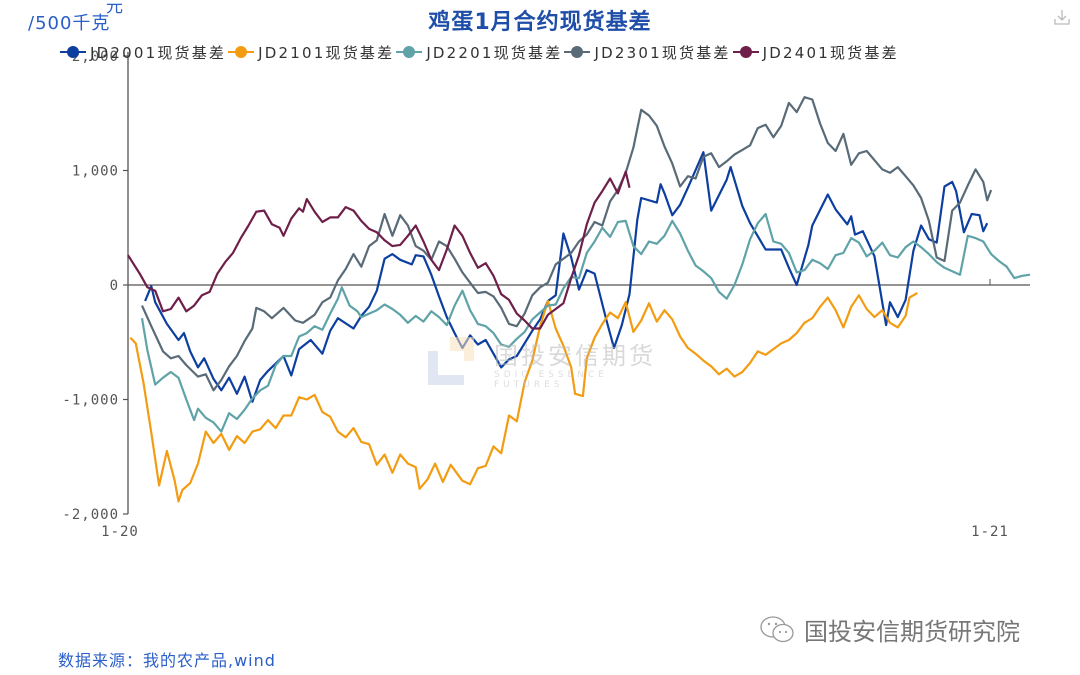  Describe the element at coordinates (575, 356) in the screenshot. I see `watermark-cn: 国投安信期货` at that location.